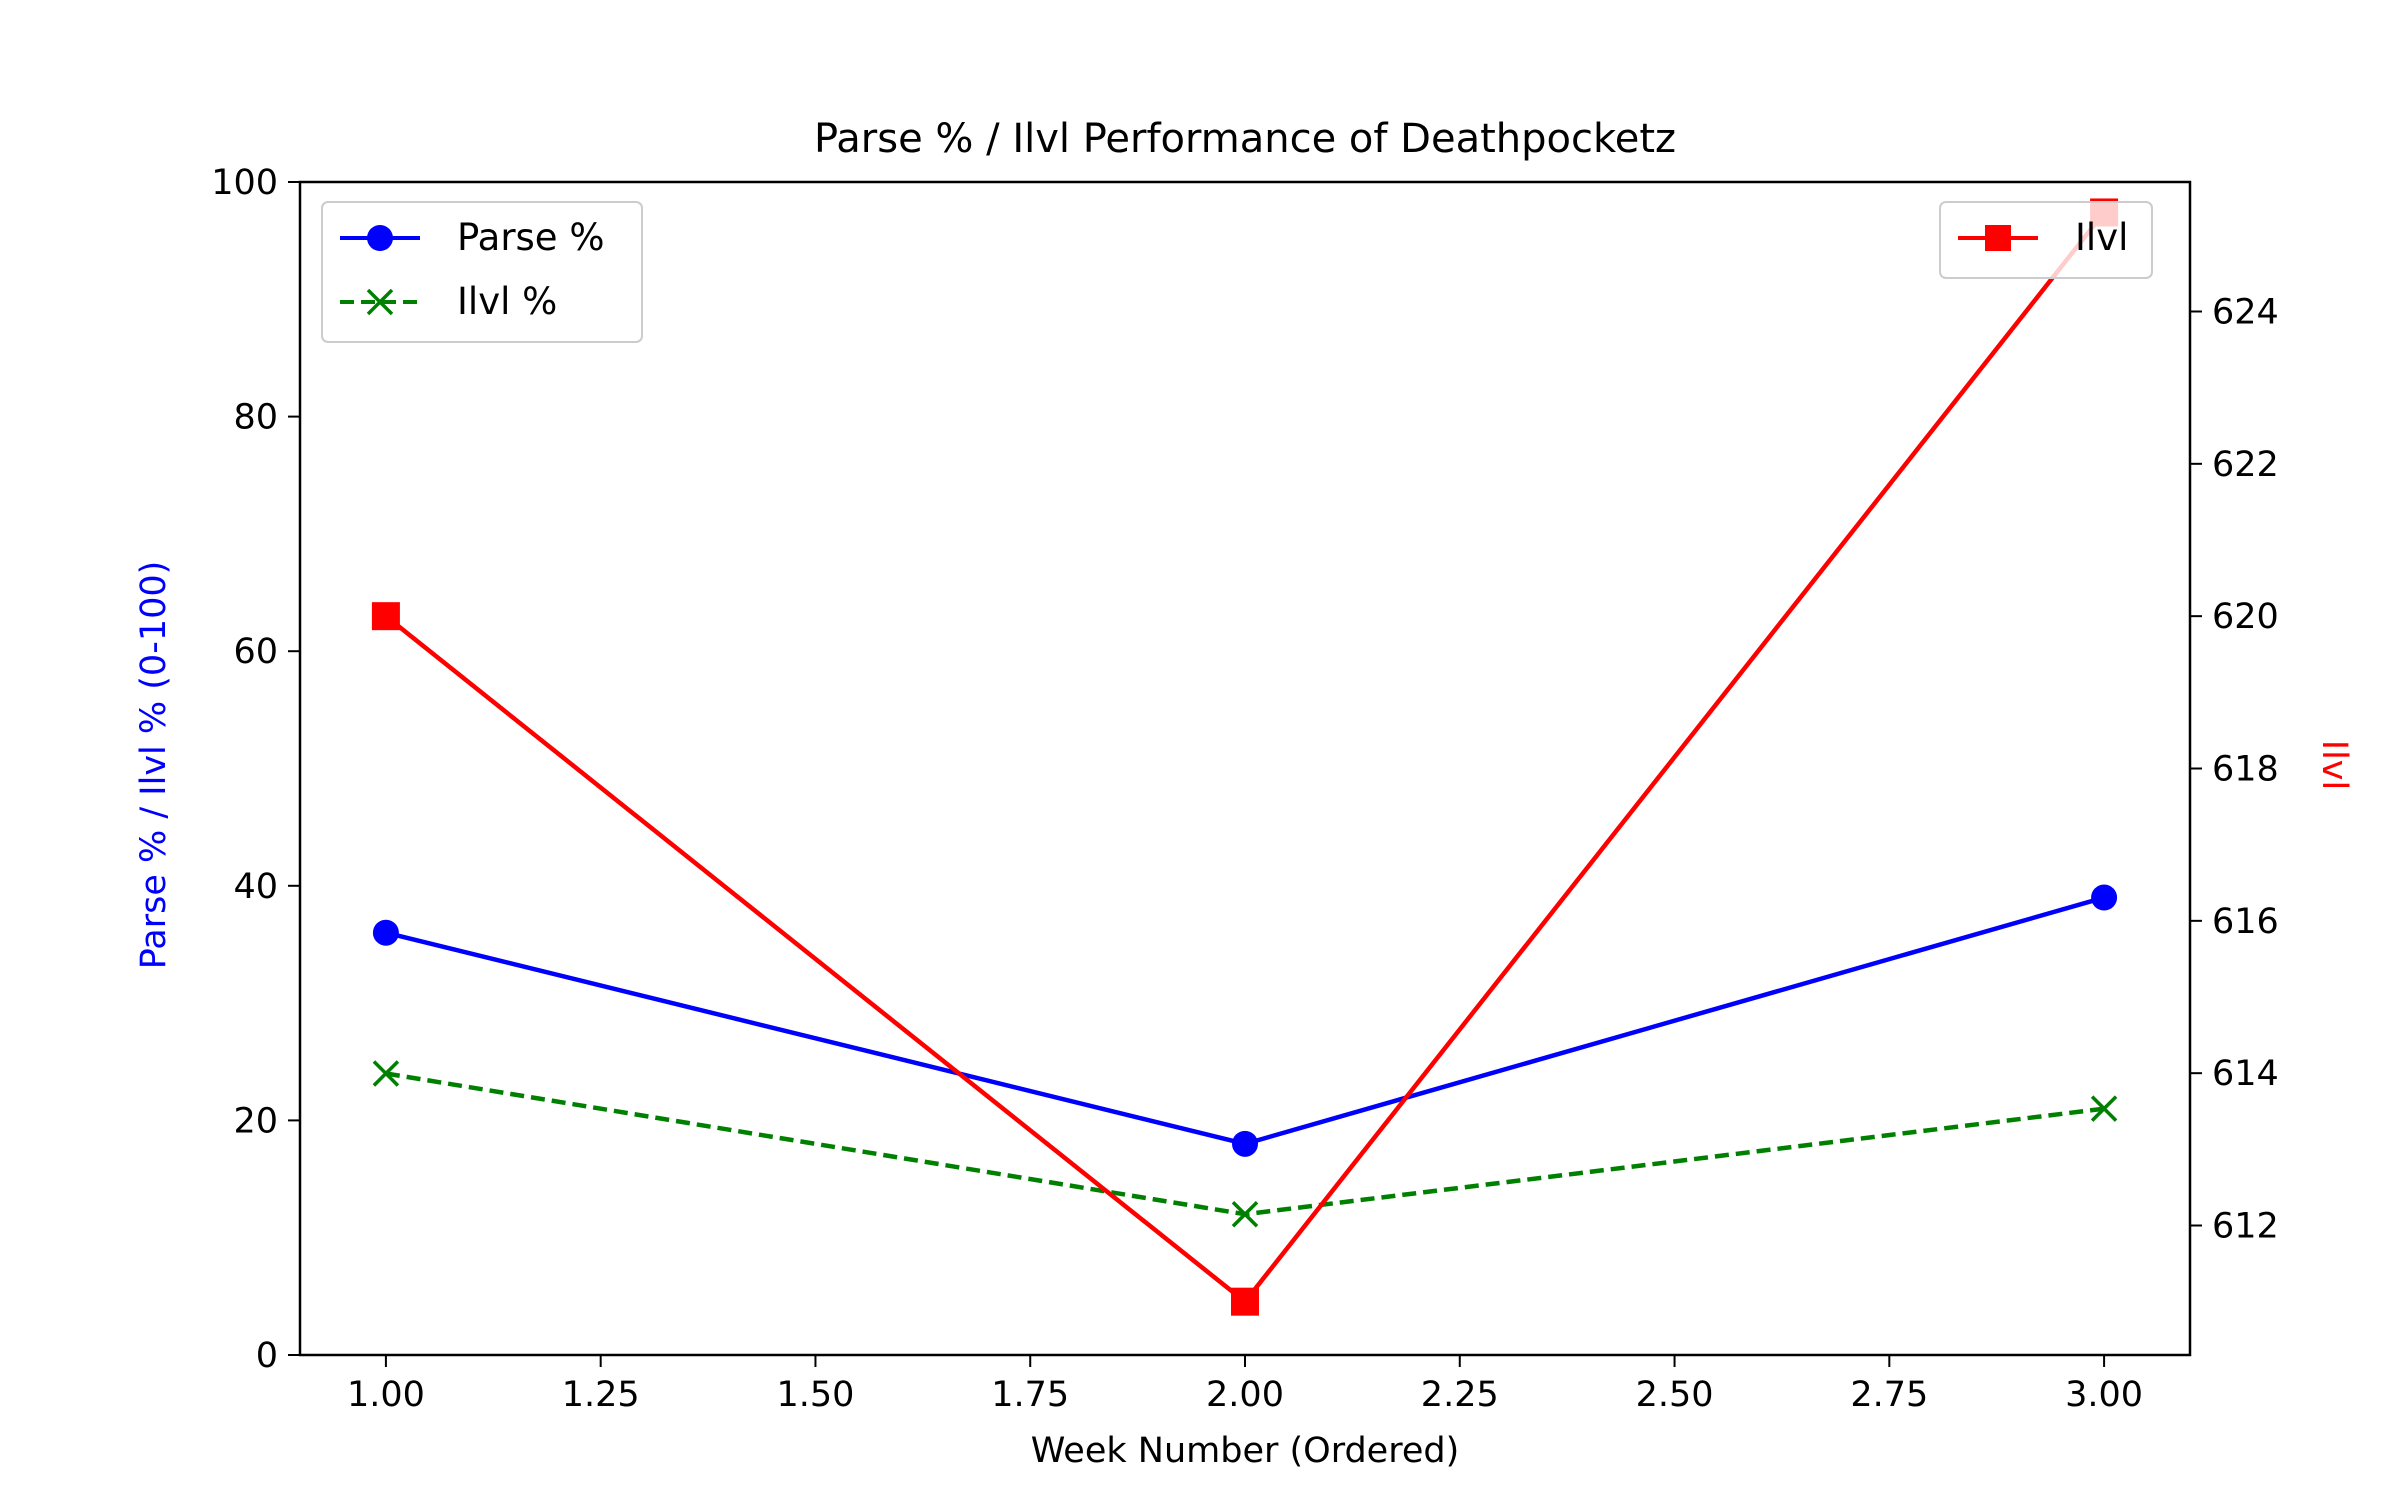  I want to click on legend-ilvl-marker, so click(1998, 238).